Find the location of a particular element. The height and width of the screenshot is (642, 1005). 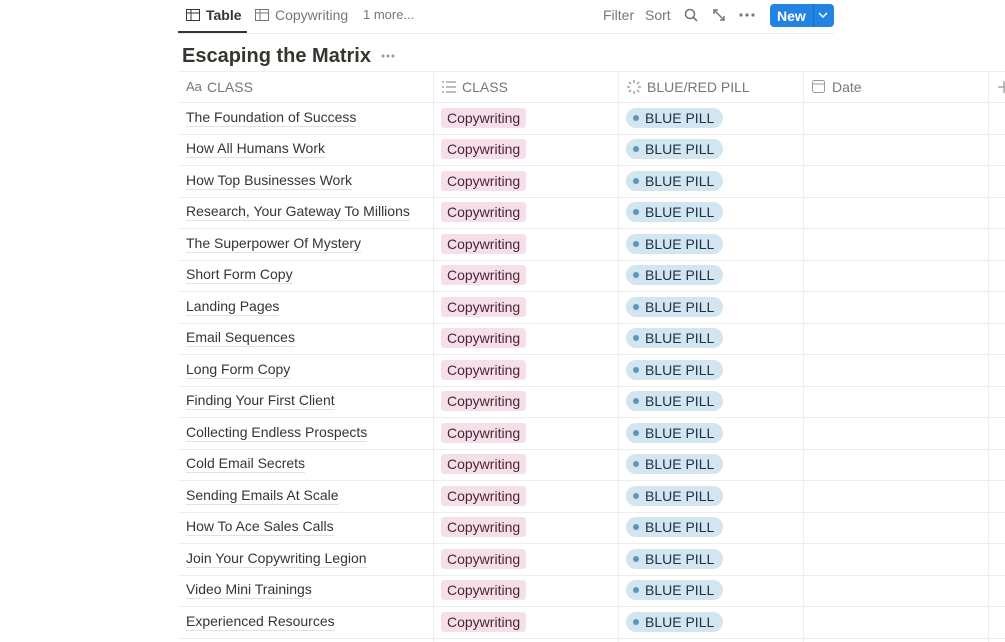

row-title: Collecting Endless Prospects is located at coordinates (277, 432).